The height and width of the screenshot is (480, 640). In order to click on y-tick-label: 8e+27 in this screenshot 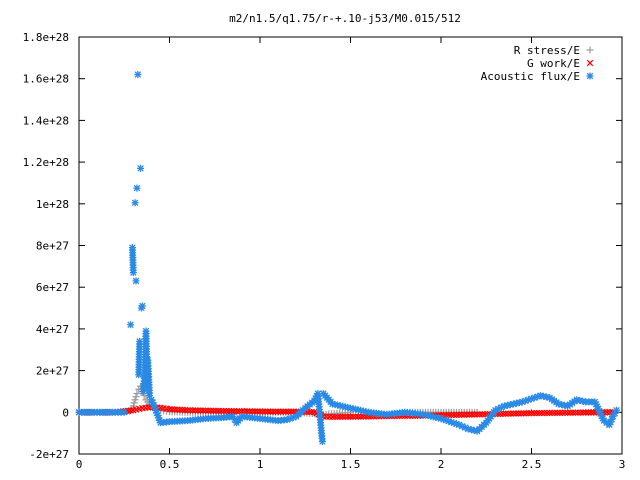, I will do `click(52, 246)`.